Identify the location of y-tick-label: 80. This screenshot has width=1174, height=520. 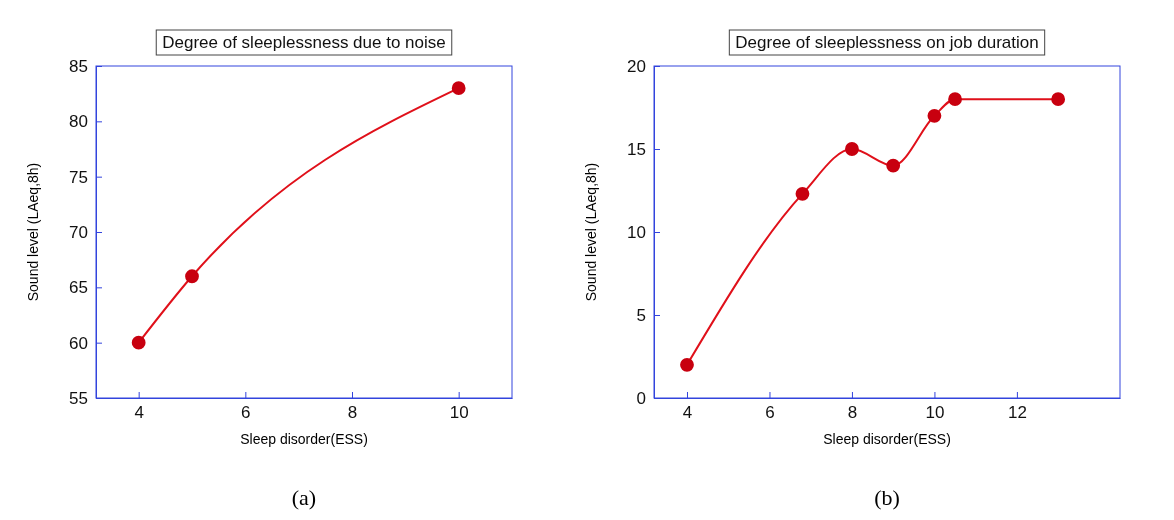
(78, 122).